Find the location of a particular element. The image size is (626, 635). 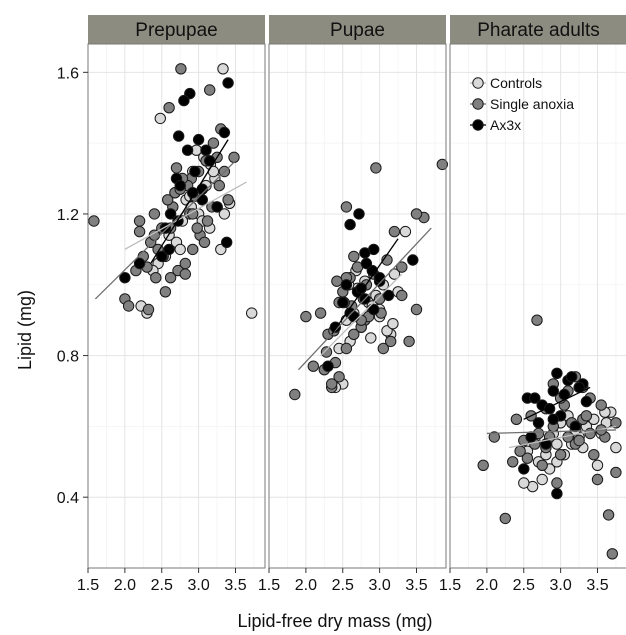

fit-line-ax3x is located at coordinates (189, 201).